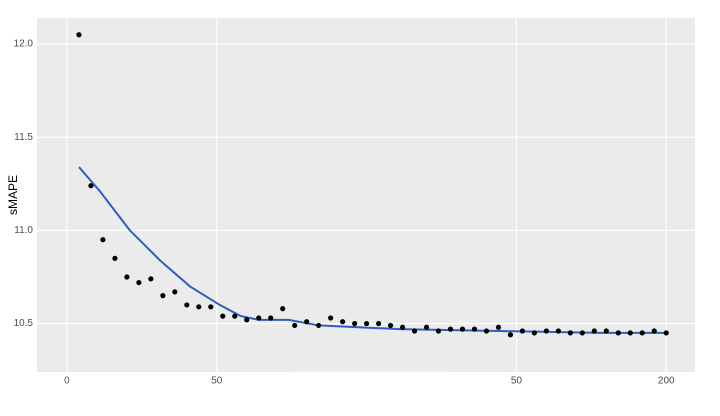 The width and height of the screenshot is (720, 416). What do you see at coordinates (13, 195) in the screenshot?
I see `y-axis-label: sMAPE` at bounding box center [13, 195].